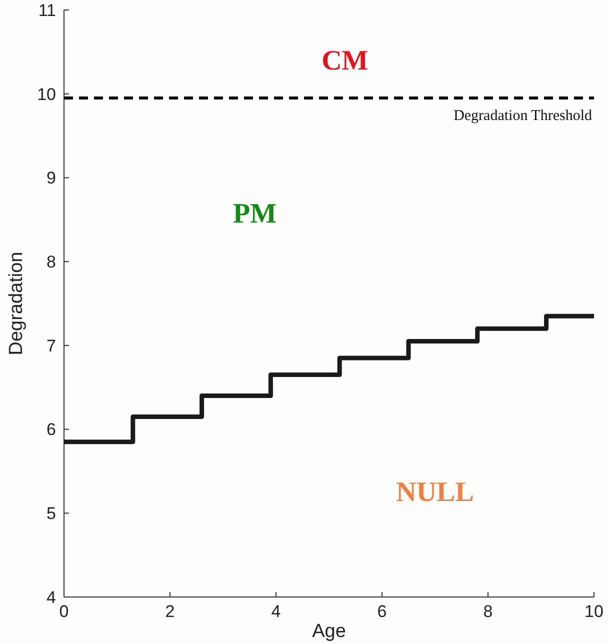 The width and height of the screenshot is (608, 643). What do you see at coordinates (255, 214) in the screenshot?
I see `annotation: PM` at bounding box center [255, 214].